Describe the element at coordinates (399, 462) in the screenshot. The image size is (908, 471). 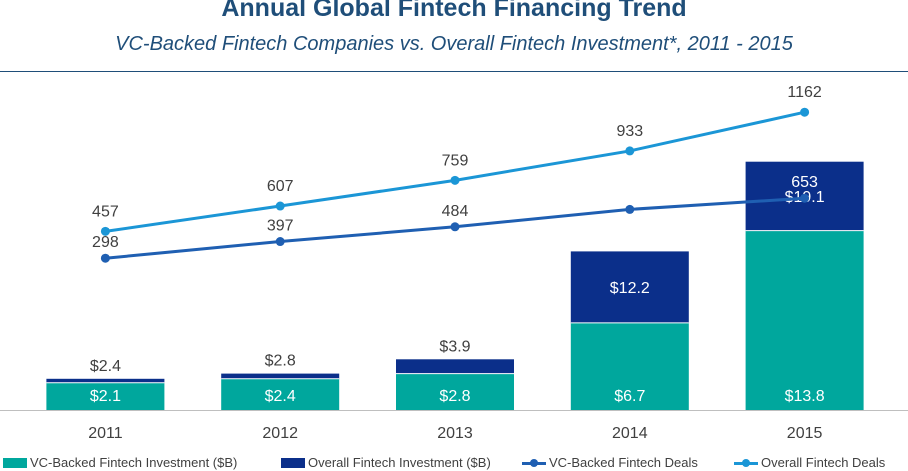
I see `legend-label: Overall Fintech Investment ($B)` at that location.